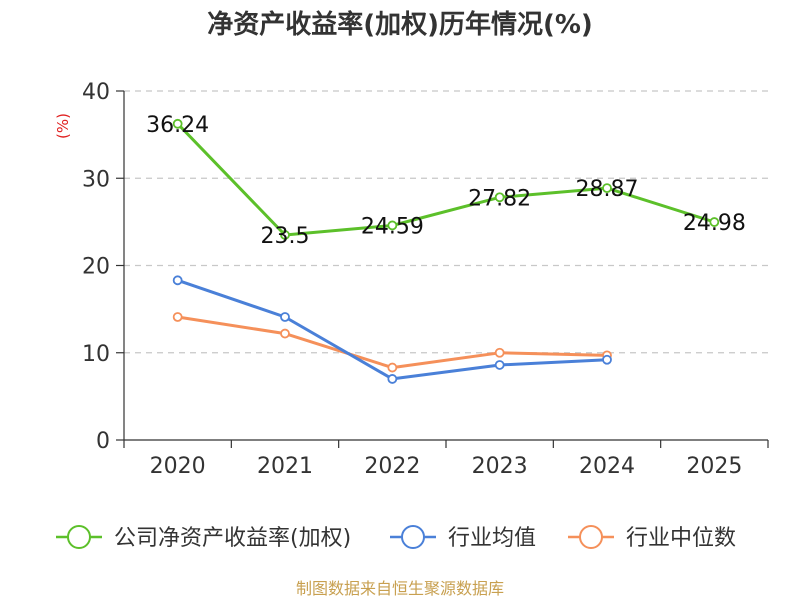  Describe the element at coordinates (232, 538) in the screenshot. I see `legend-label-0: 公司净资产收益率(加权)` at that location.